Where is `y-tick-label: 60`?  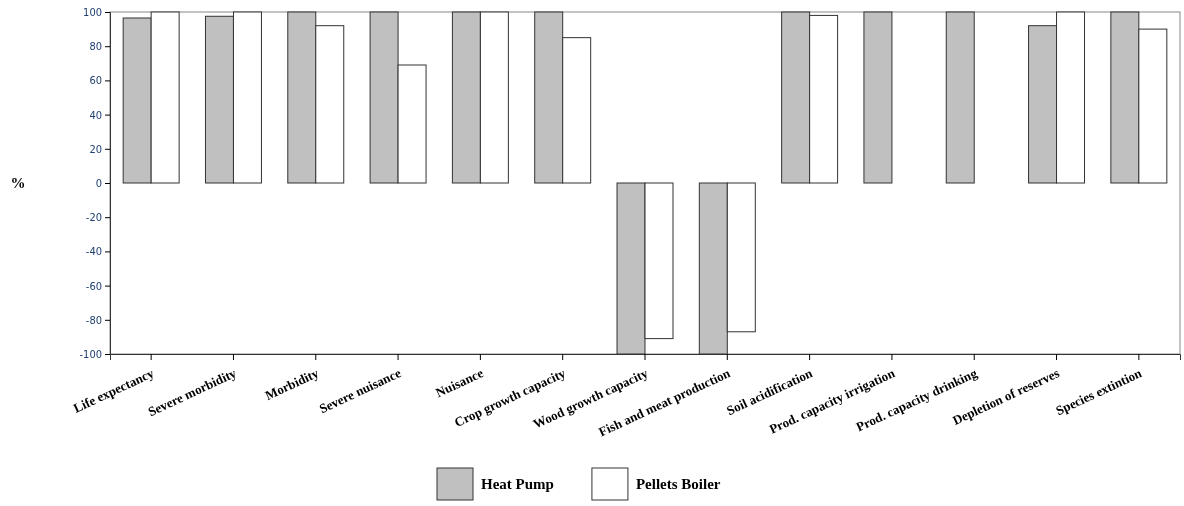
y-tick-label: 60 is located at coordinates (95, 81).